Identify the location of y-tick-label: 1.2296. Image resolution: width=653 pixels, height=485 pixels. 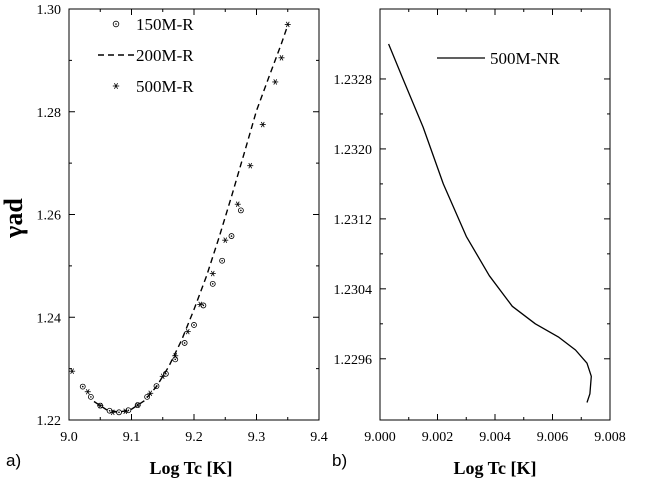
(353, 360).